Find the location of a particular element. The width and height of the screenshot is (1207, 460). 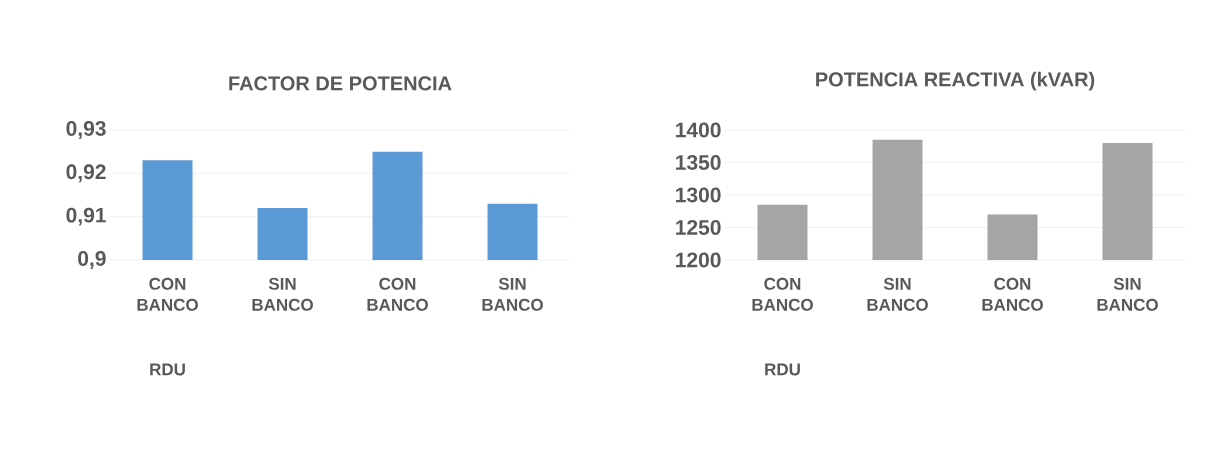

y-tick-label: 1350 is located at coordinates (698, 162).